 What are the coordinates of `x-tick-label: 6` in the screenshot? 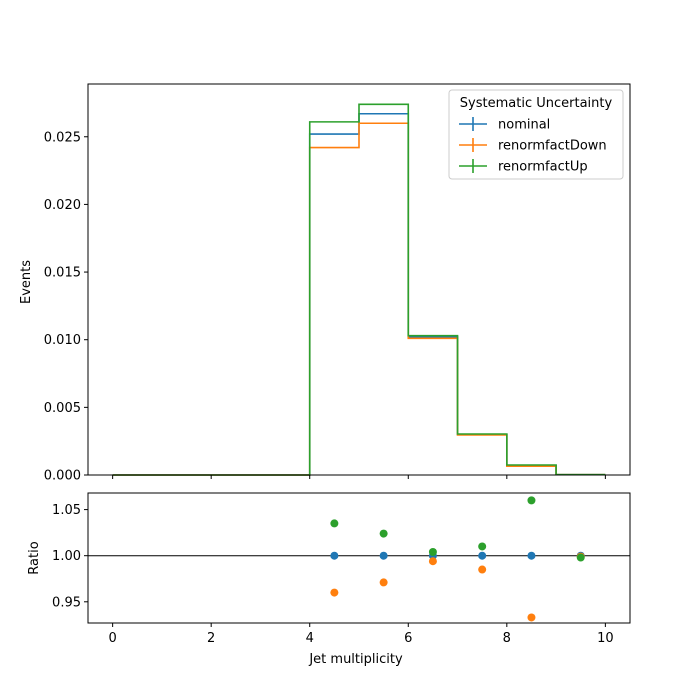 It's located at (408, 638).